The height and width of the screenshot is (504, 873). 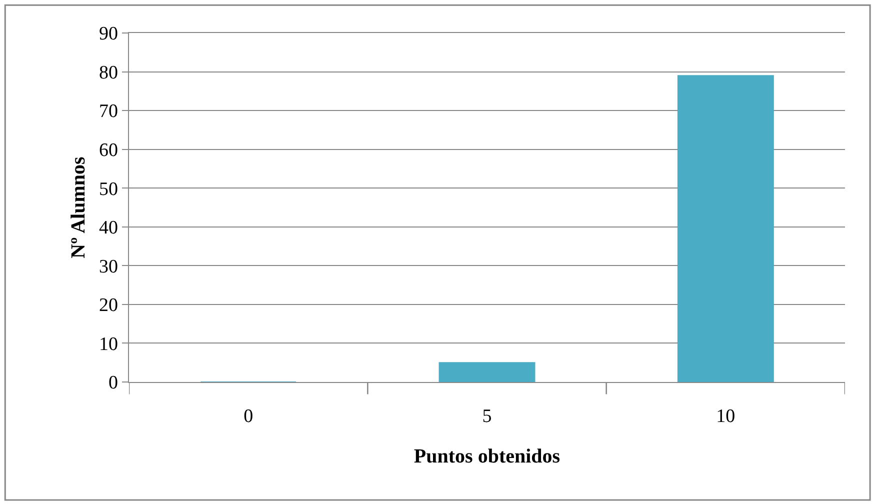 What do you see at coordinates (113, 383) in the screenshot?
I see `y-tick-label: 0` at bounding box center [113, 383].